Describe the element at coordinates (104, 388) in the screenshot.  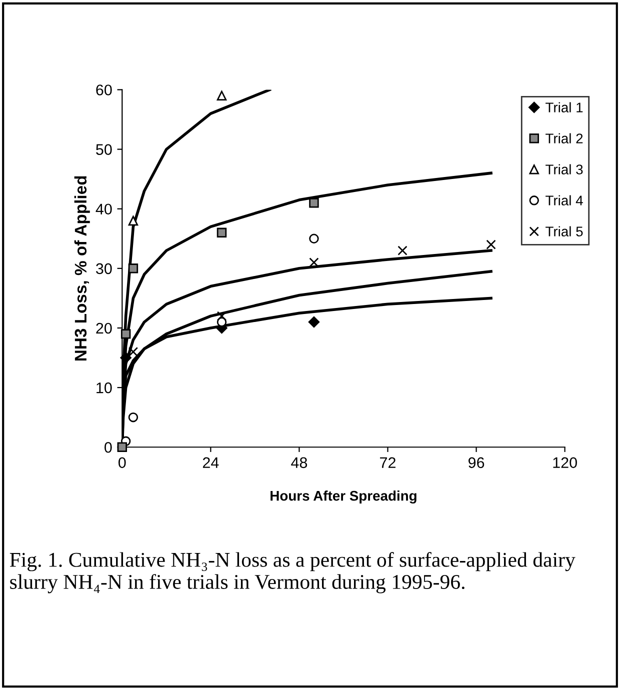
I see `y-tick-label: 10` at that location.